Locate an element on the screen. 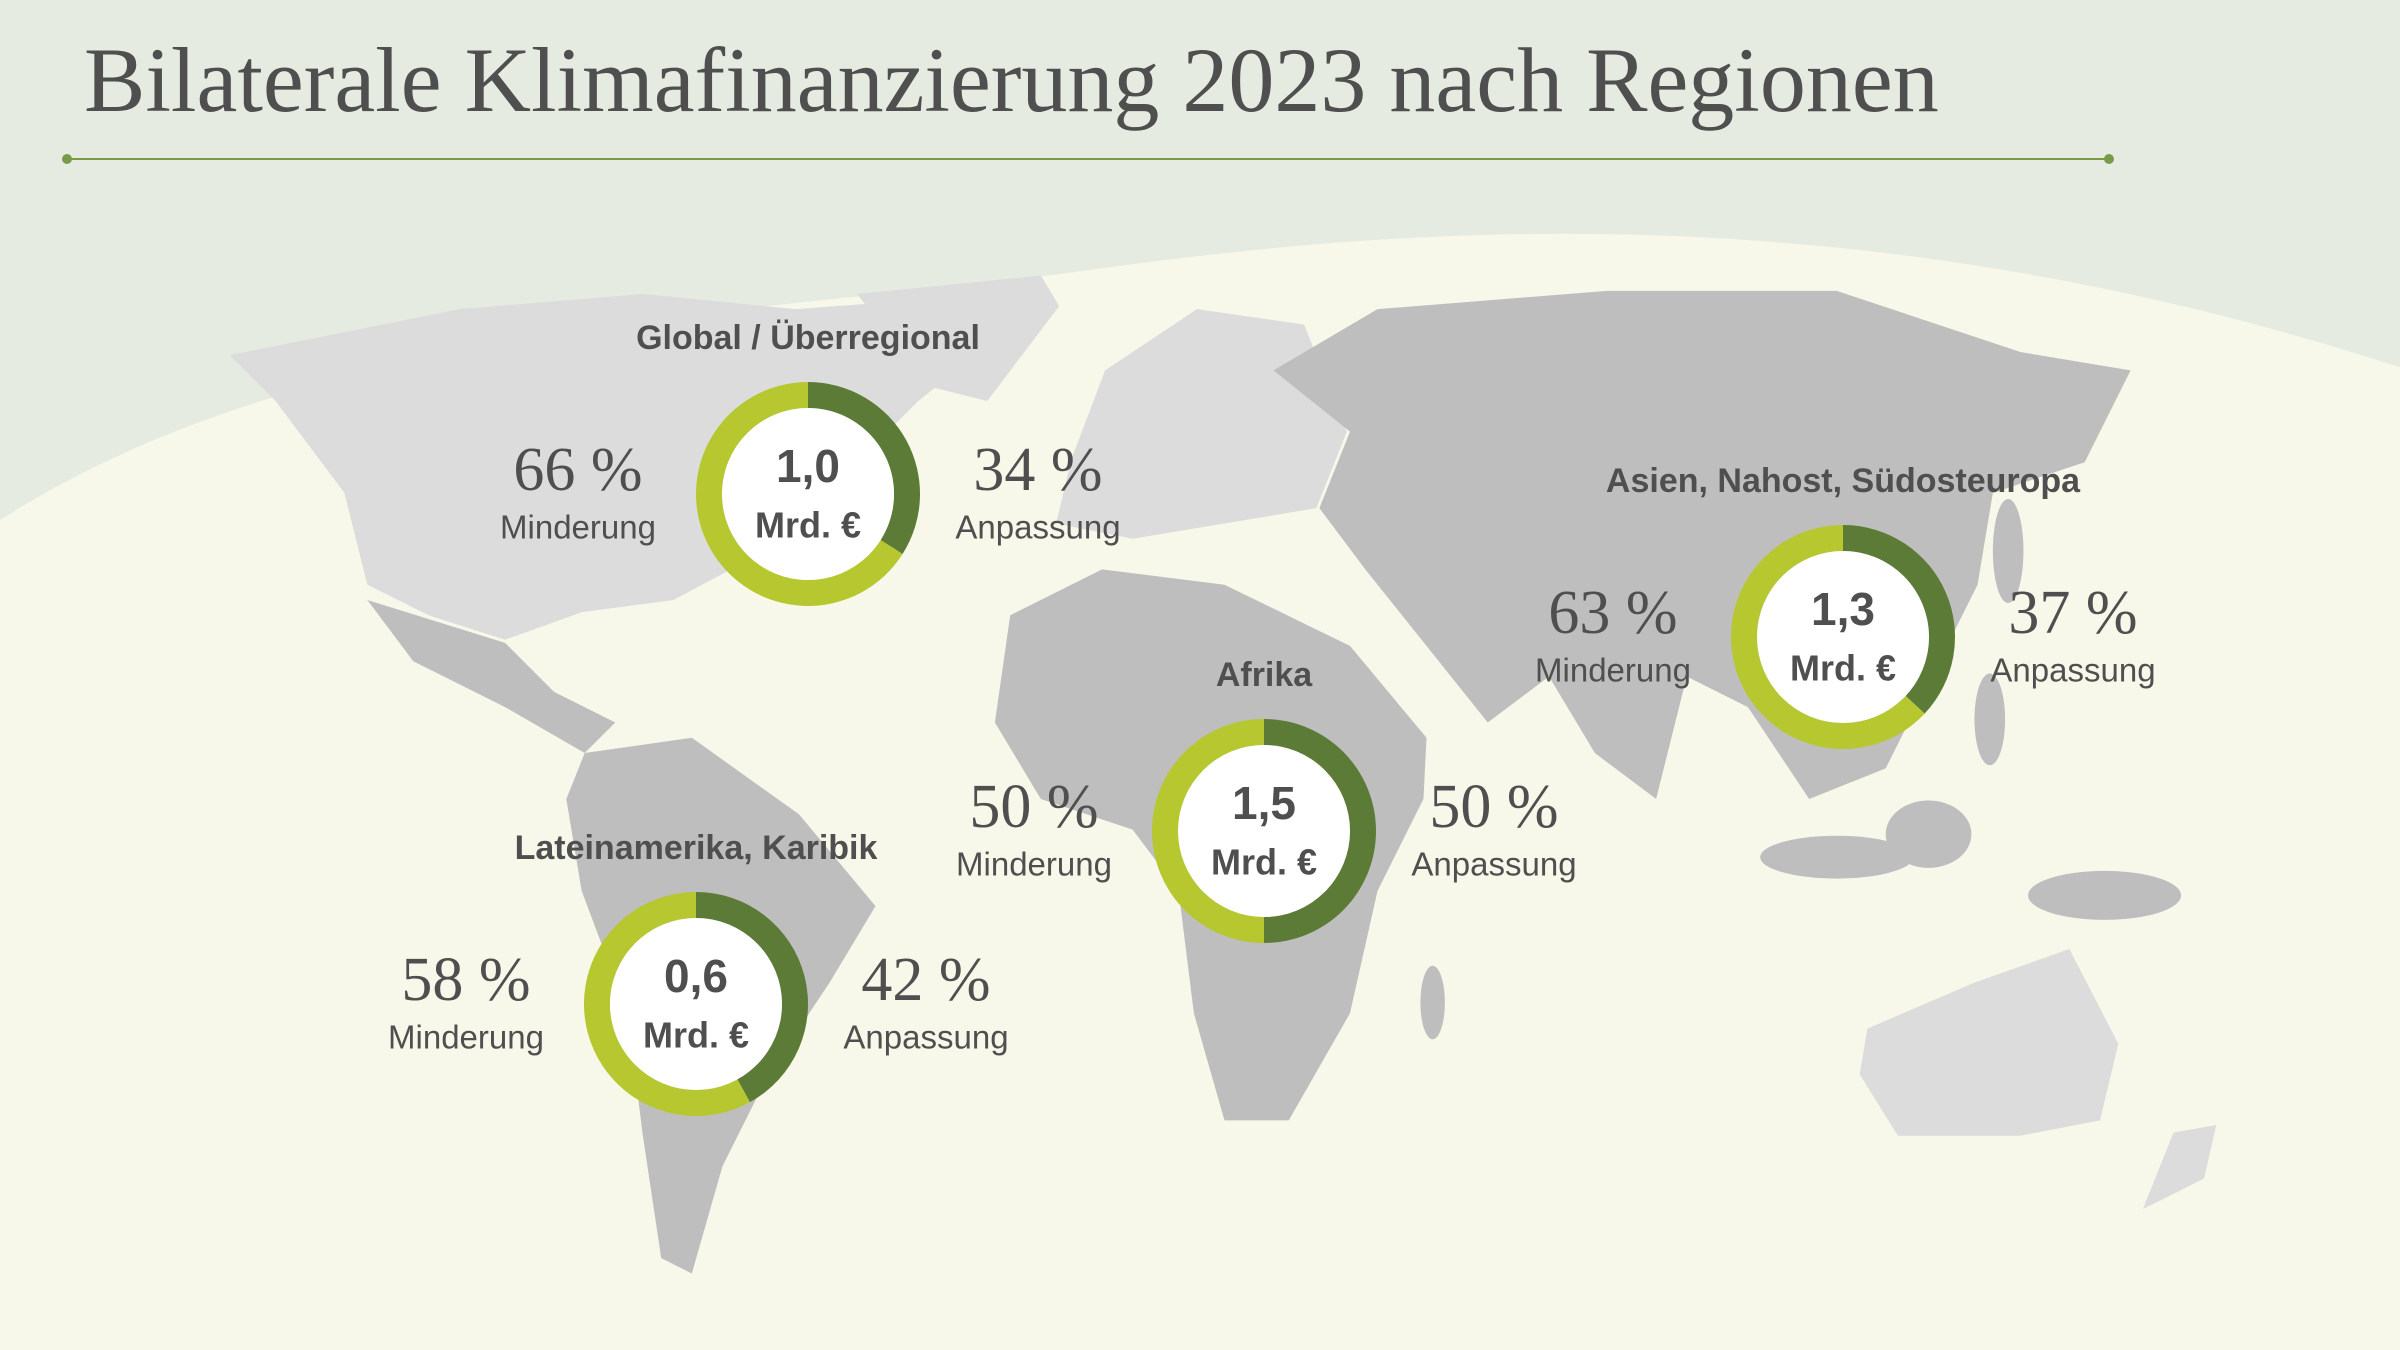 This screenshot has width=2400, height=1350. center-value: 1,3 is located at coordinates (1843, 609).